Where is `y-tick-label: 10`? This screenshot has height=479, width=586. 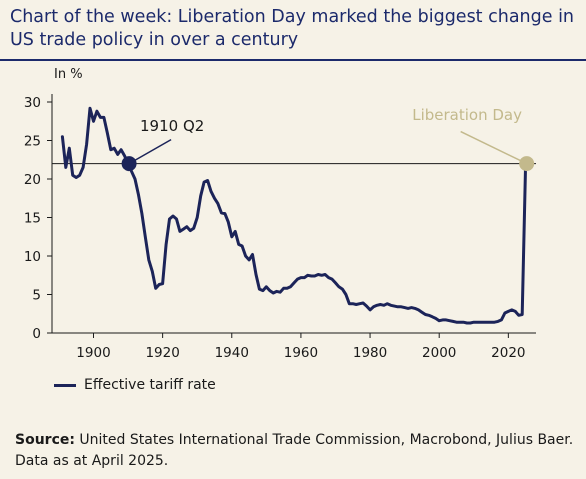
y-tick-label: 10 is located at coordinates (32, 257).